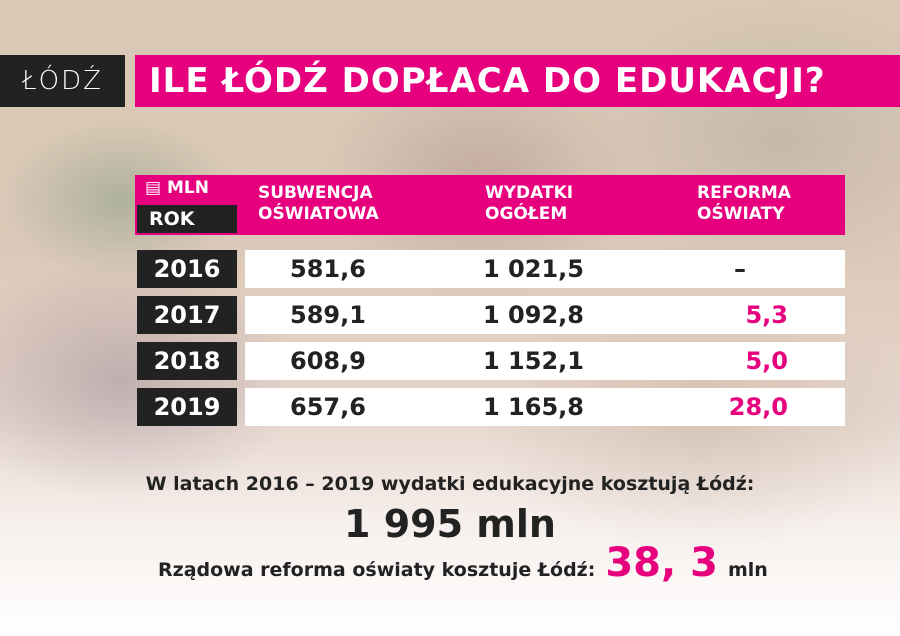  I want to click on wydatki-value: 1 092,8, so click(533, 315).